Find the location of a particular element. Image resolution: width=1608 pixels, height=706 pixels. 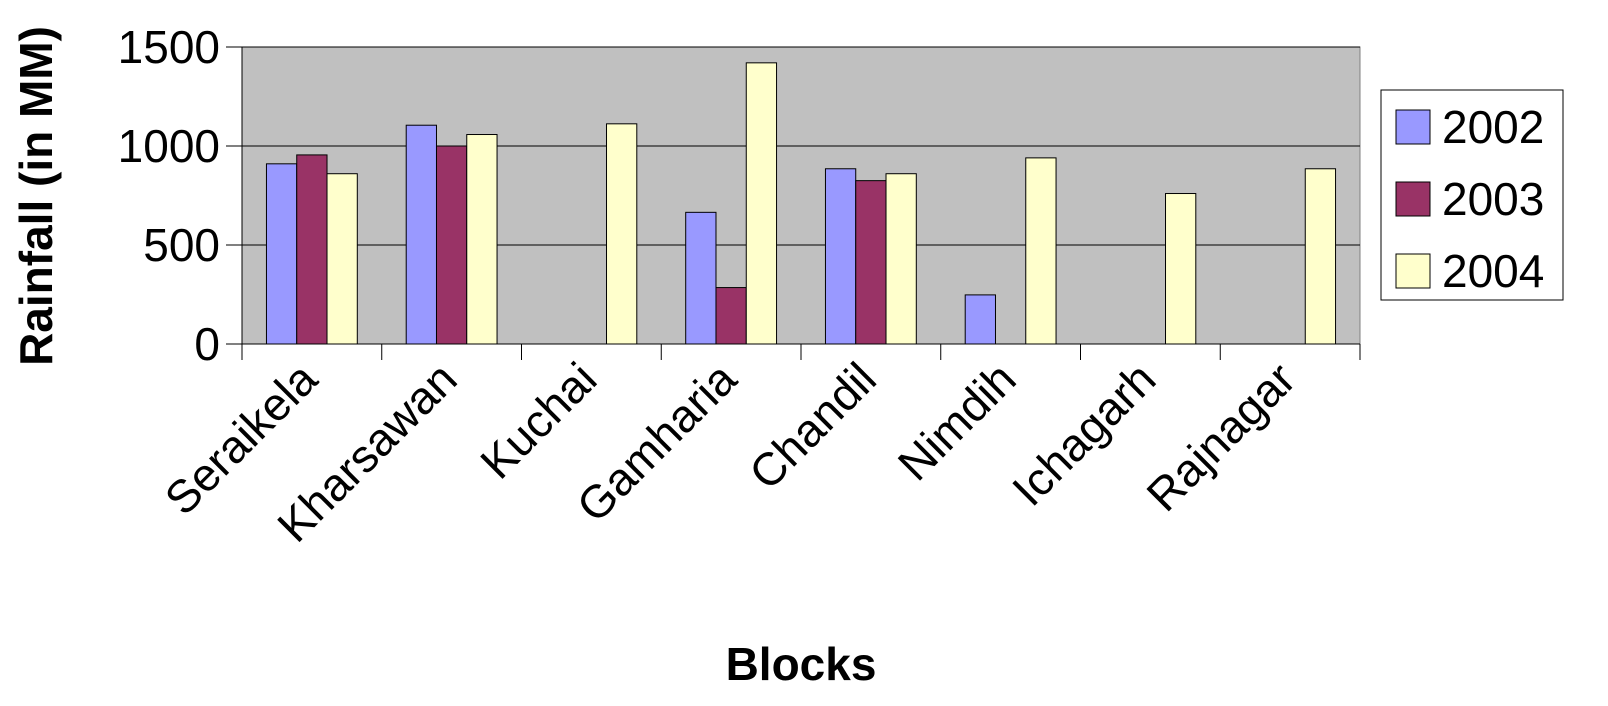

bar-2003-chandil is located at coordinates (871, 262).